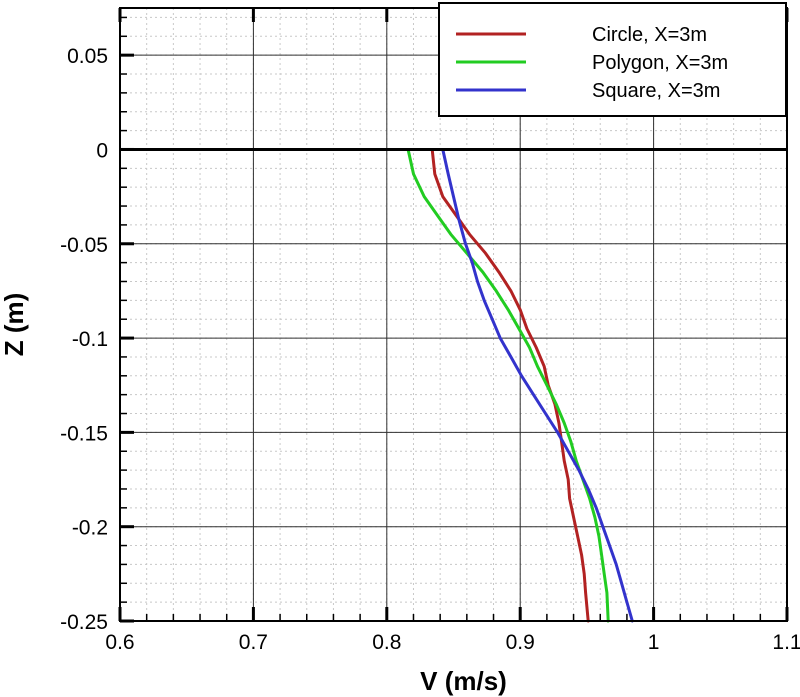 This screenshot has width=800, height=697. What do you see at coordinates (14, 325) in the screenshot?
I see `y-axis-title: Z (m)` at bounding box center [14, 325].